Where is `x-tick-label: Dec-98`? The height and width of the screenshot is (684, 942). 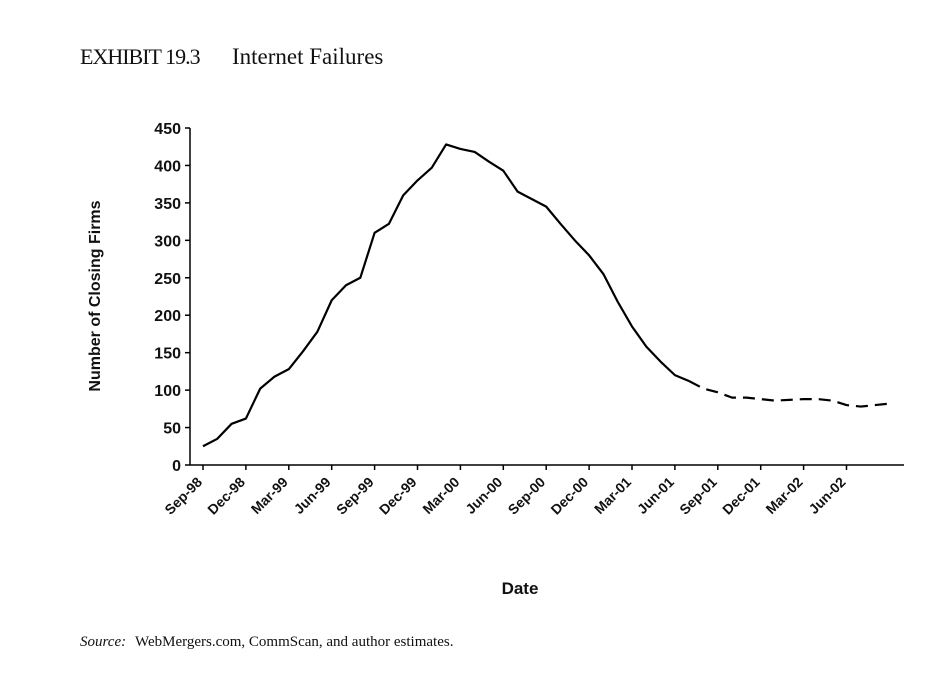
x-tick-label: Dec-98 is located at coordinates (226, 496).